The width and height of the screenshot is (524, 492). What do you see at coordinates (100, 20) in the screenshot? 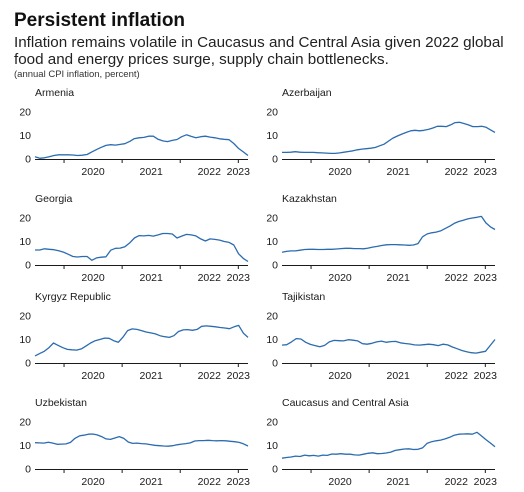
I see `page-title: Persistent inflation` at bounding box center [100, 20].